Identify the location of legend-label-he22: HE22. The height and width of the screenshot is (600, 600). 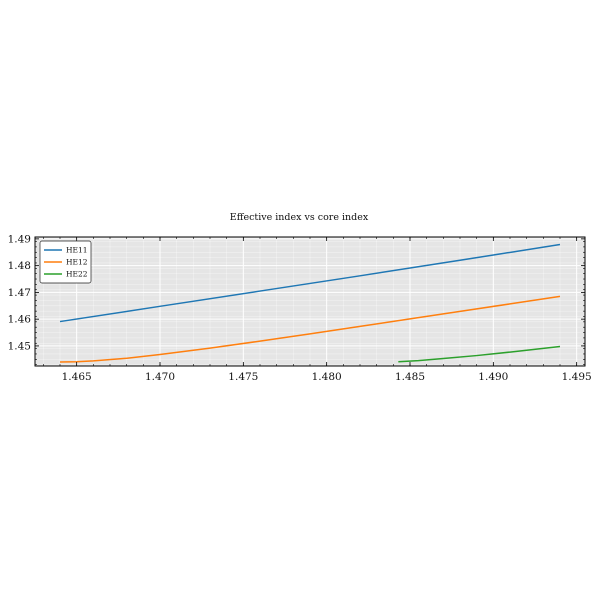
(77, 274).